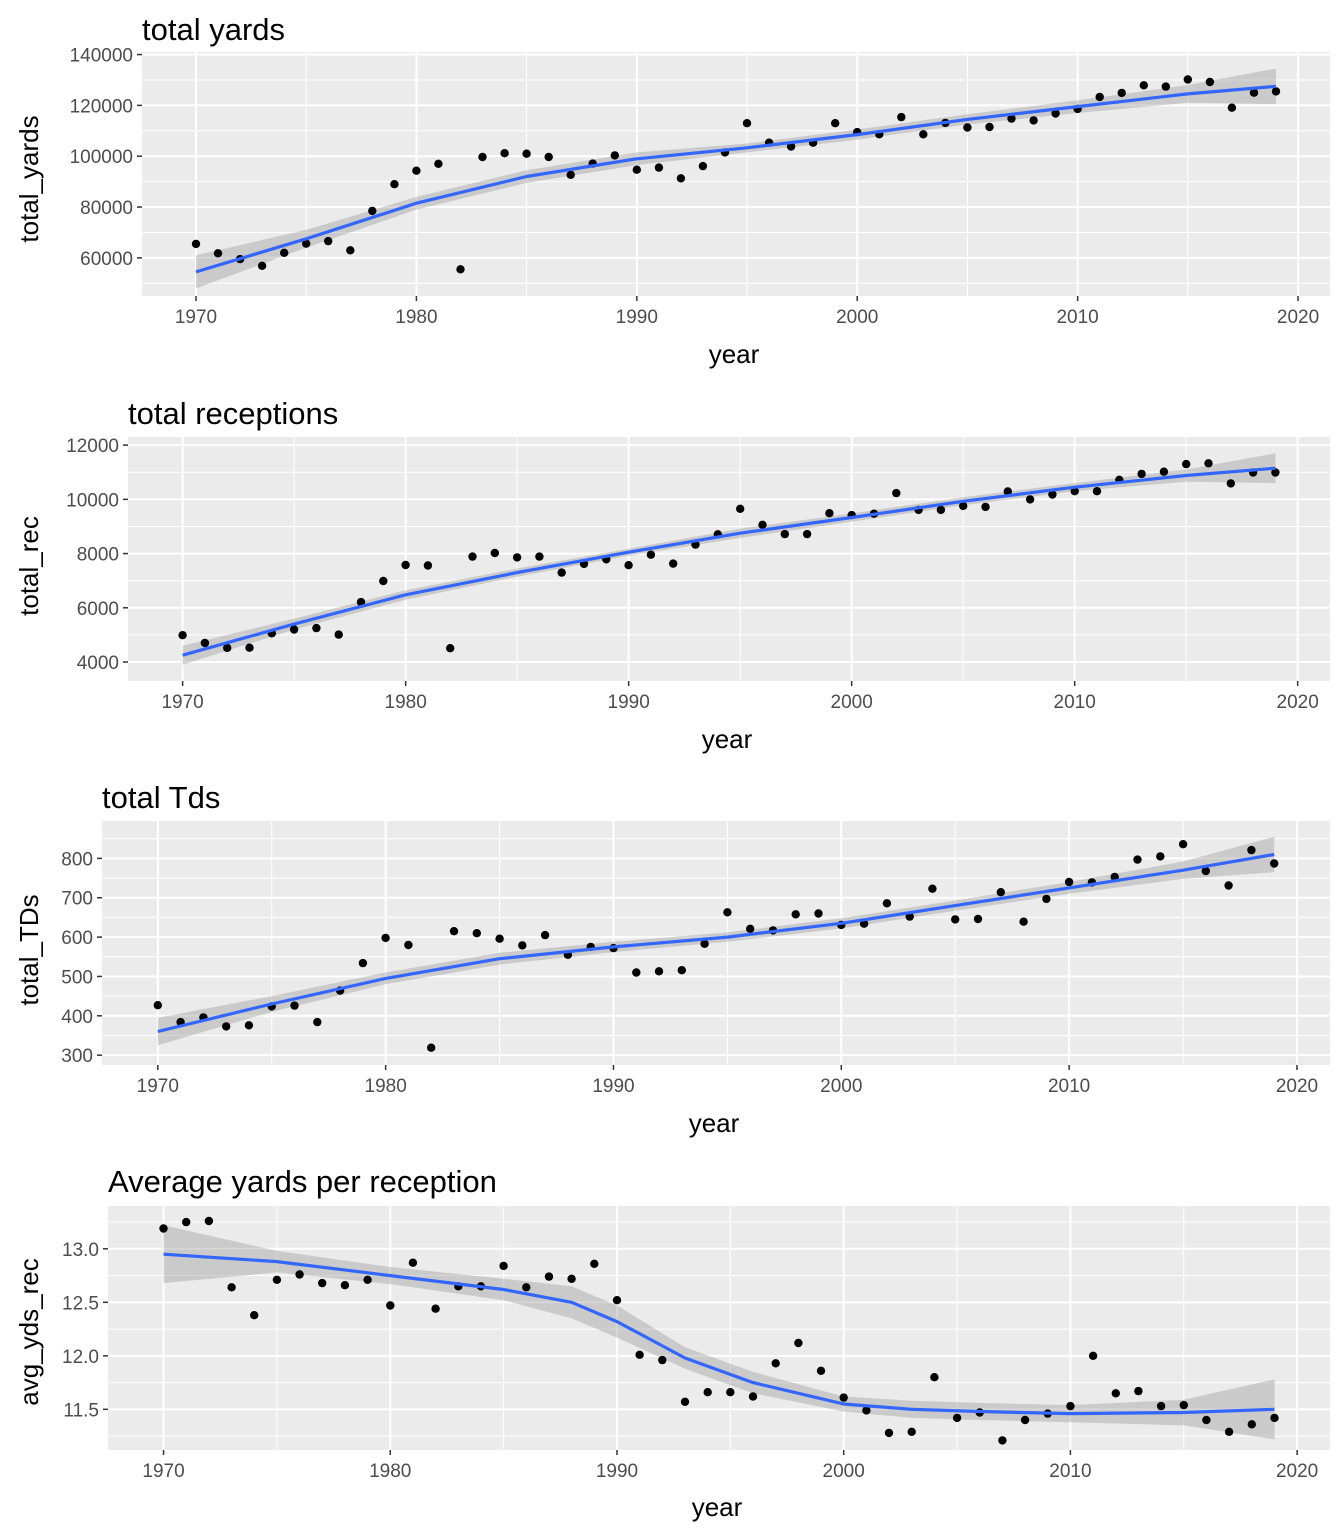 The width and height of the screenshot is (1344, 1536). I want to click on y-tick-label: 8000, so click(98, 555).